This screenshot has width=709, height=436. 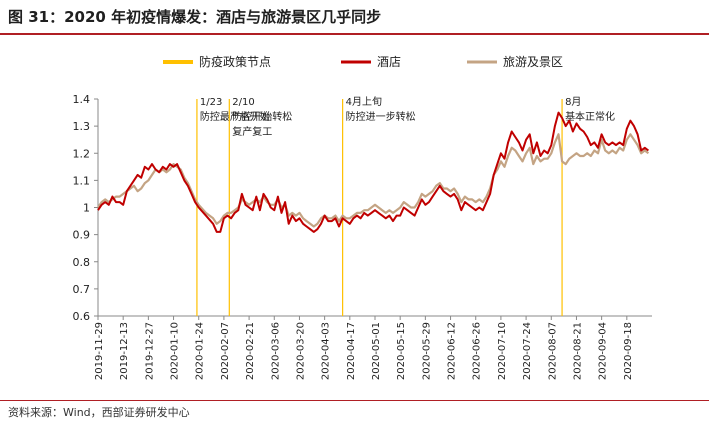 I want to click on x-tick-label: 2020-01-24, so click(x=200, y=351).